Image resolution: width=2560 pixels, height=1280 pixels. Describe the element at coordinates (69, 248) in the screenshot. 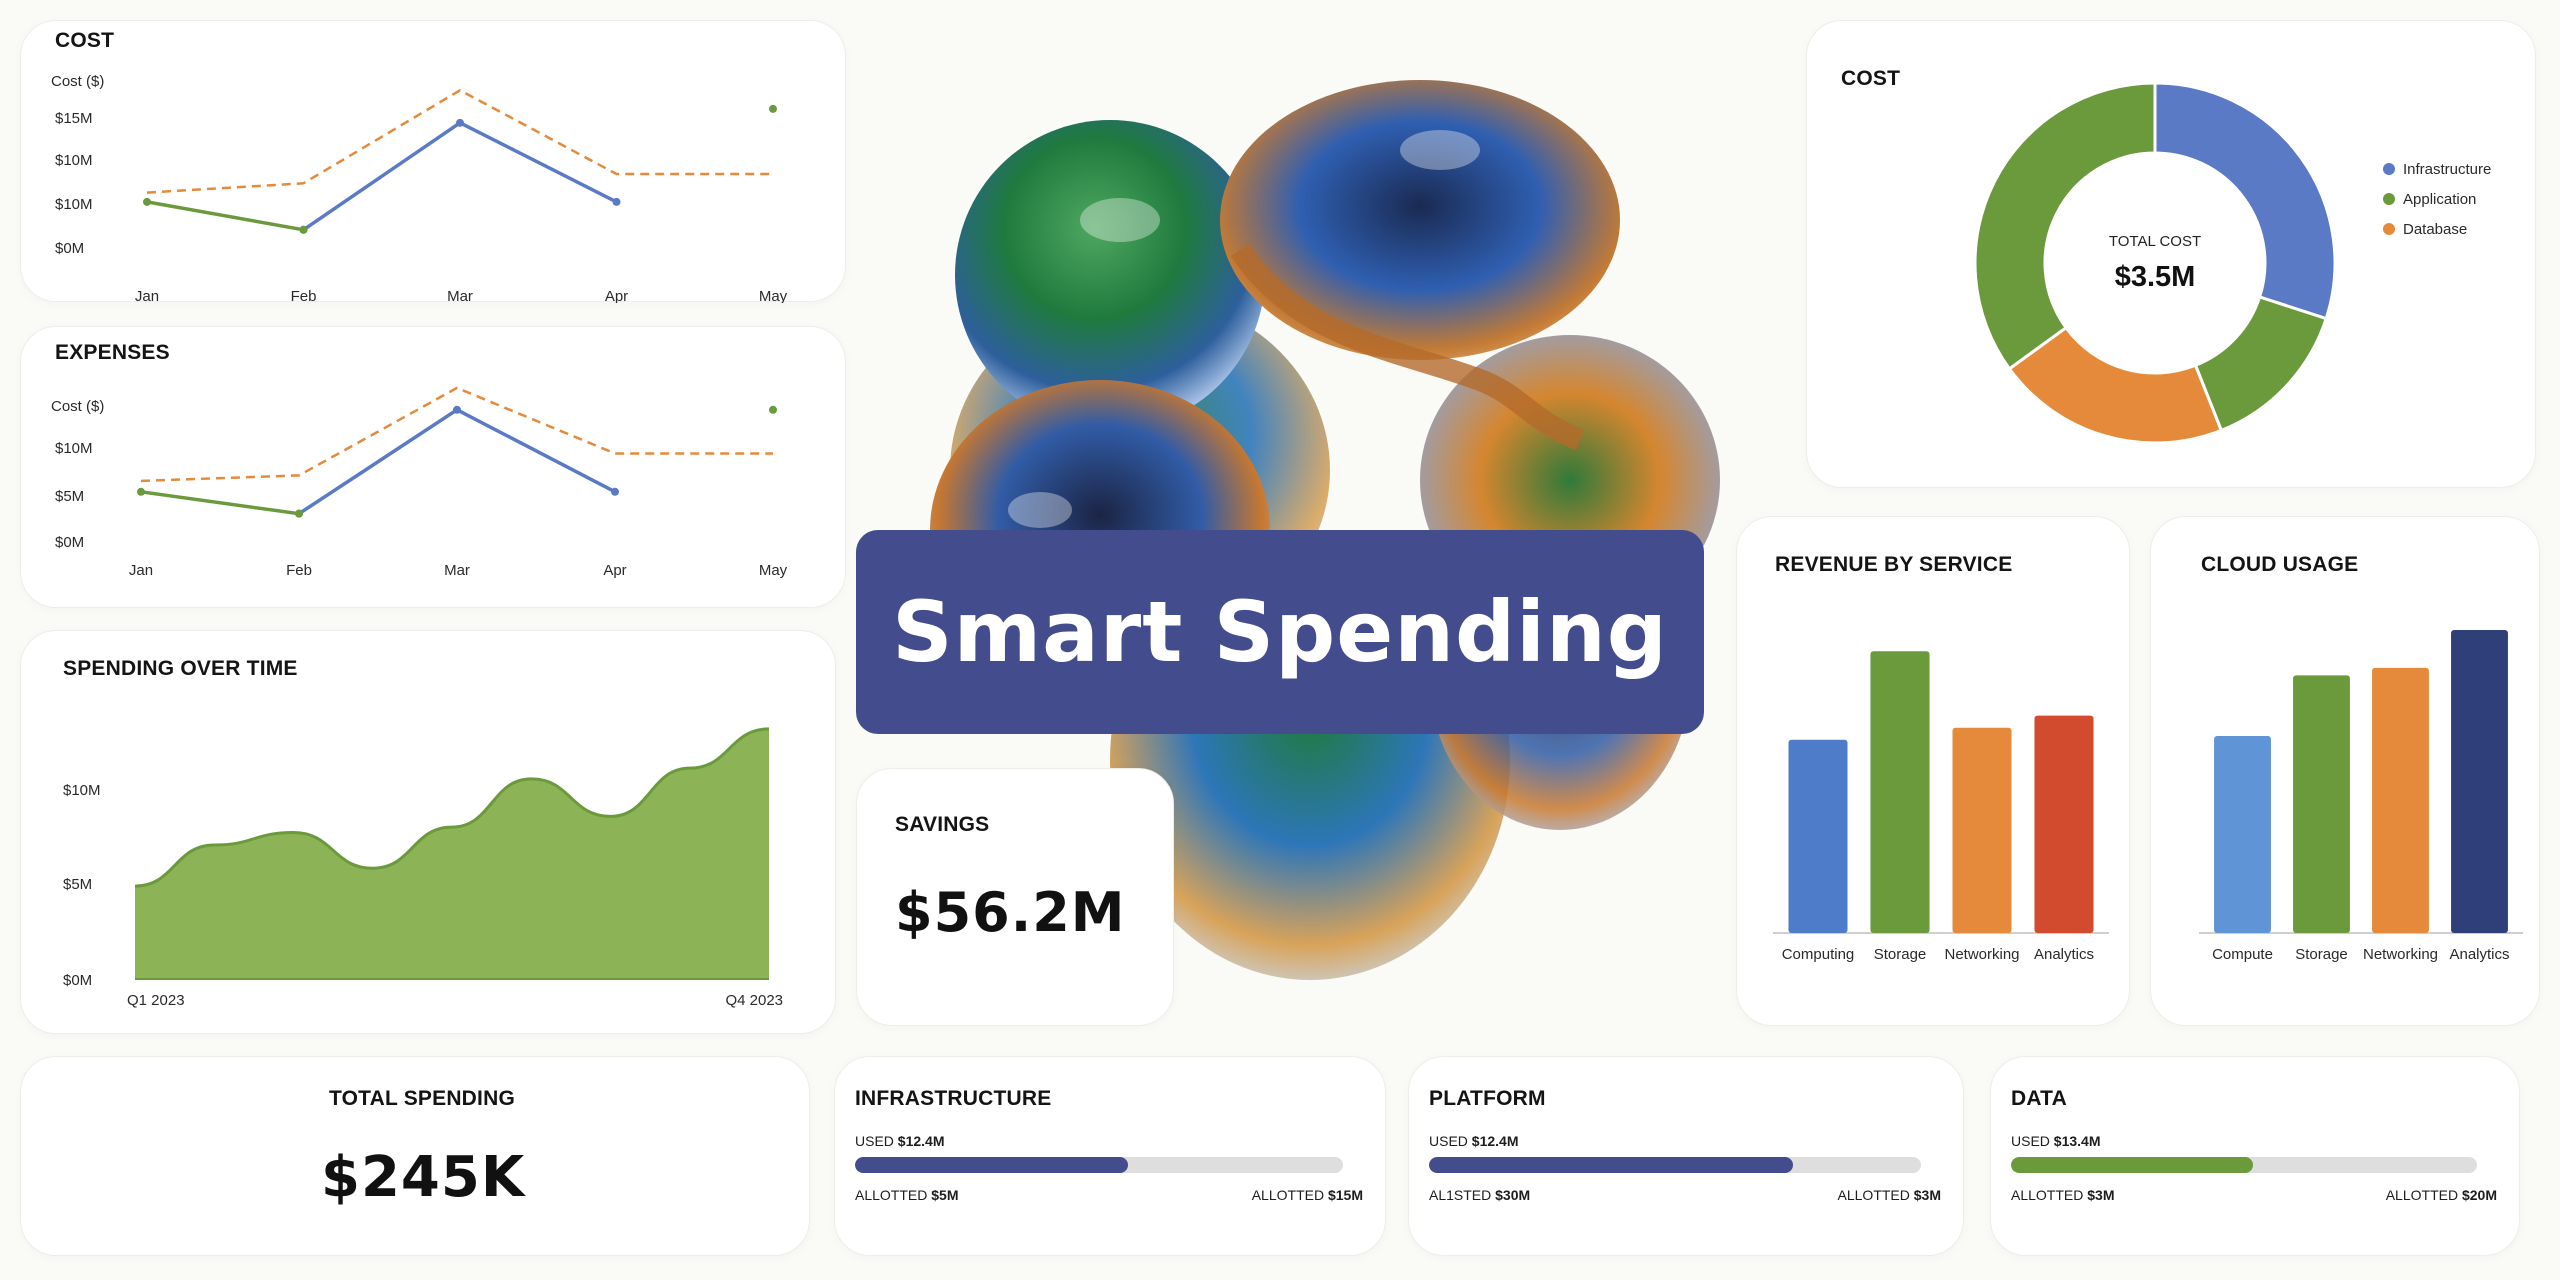

I see `cost-line-ytick: $0M` at that location.